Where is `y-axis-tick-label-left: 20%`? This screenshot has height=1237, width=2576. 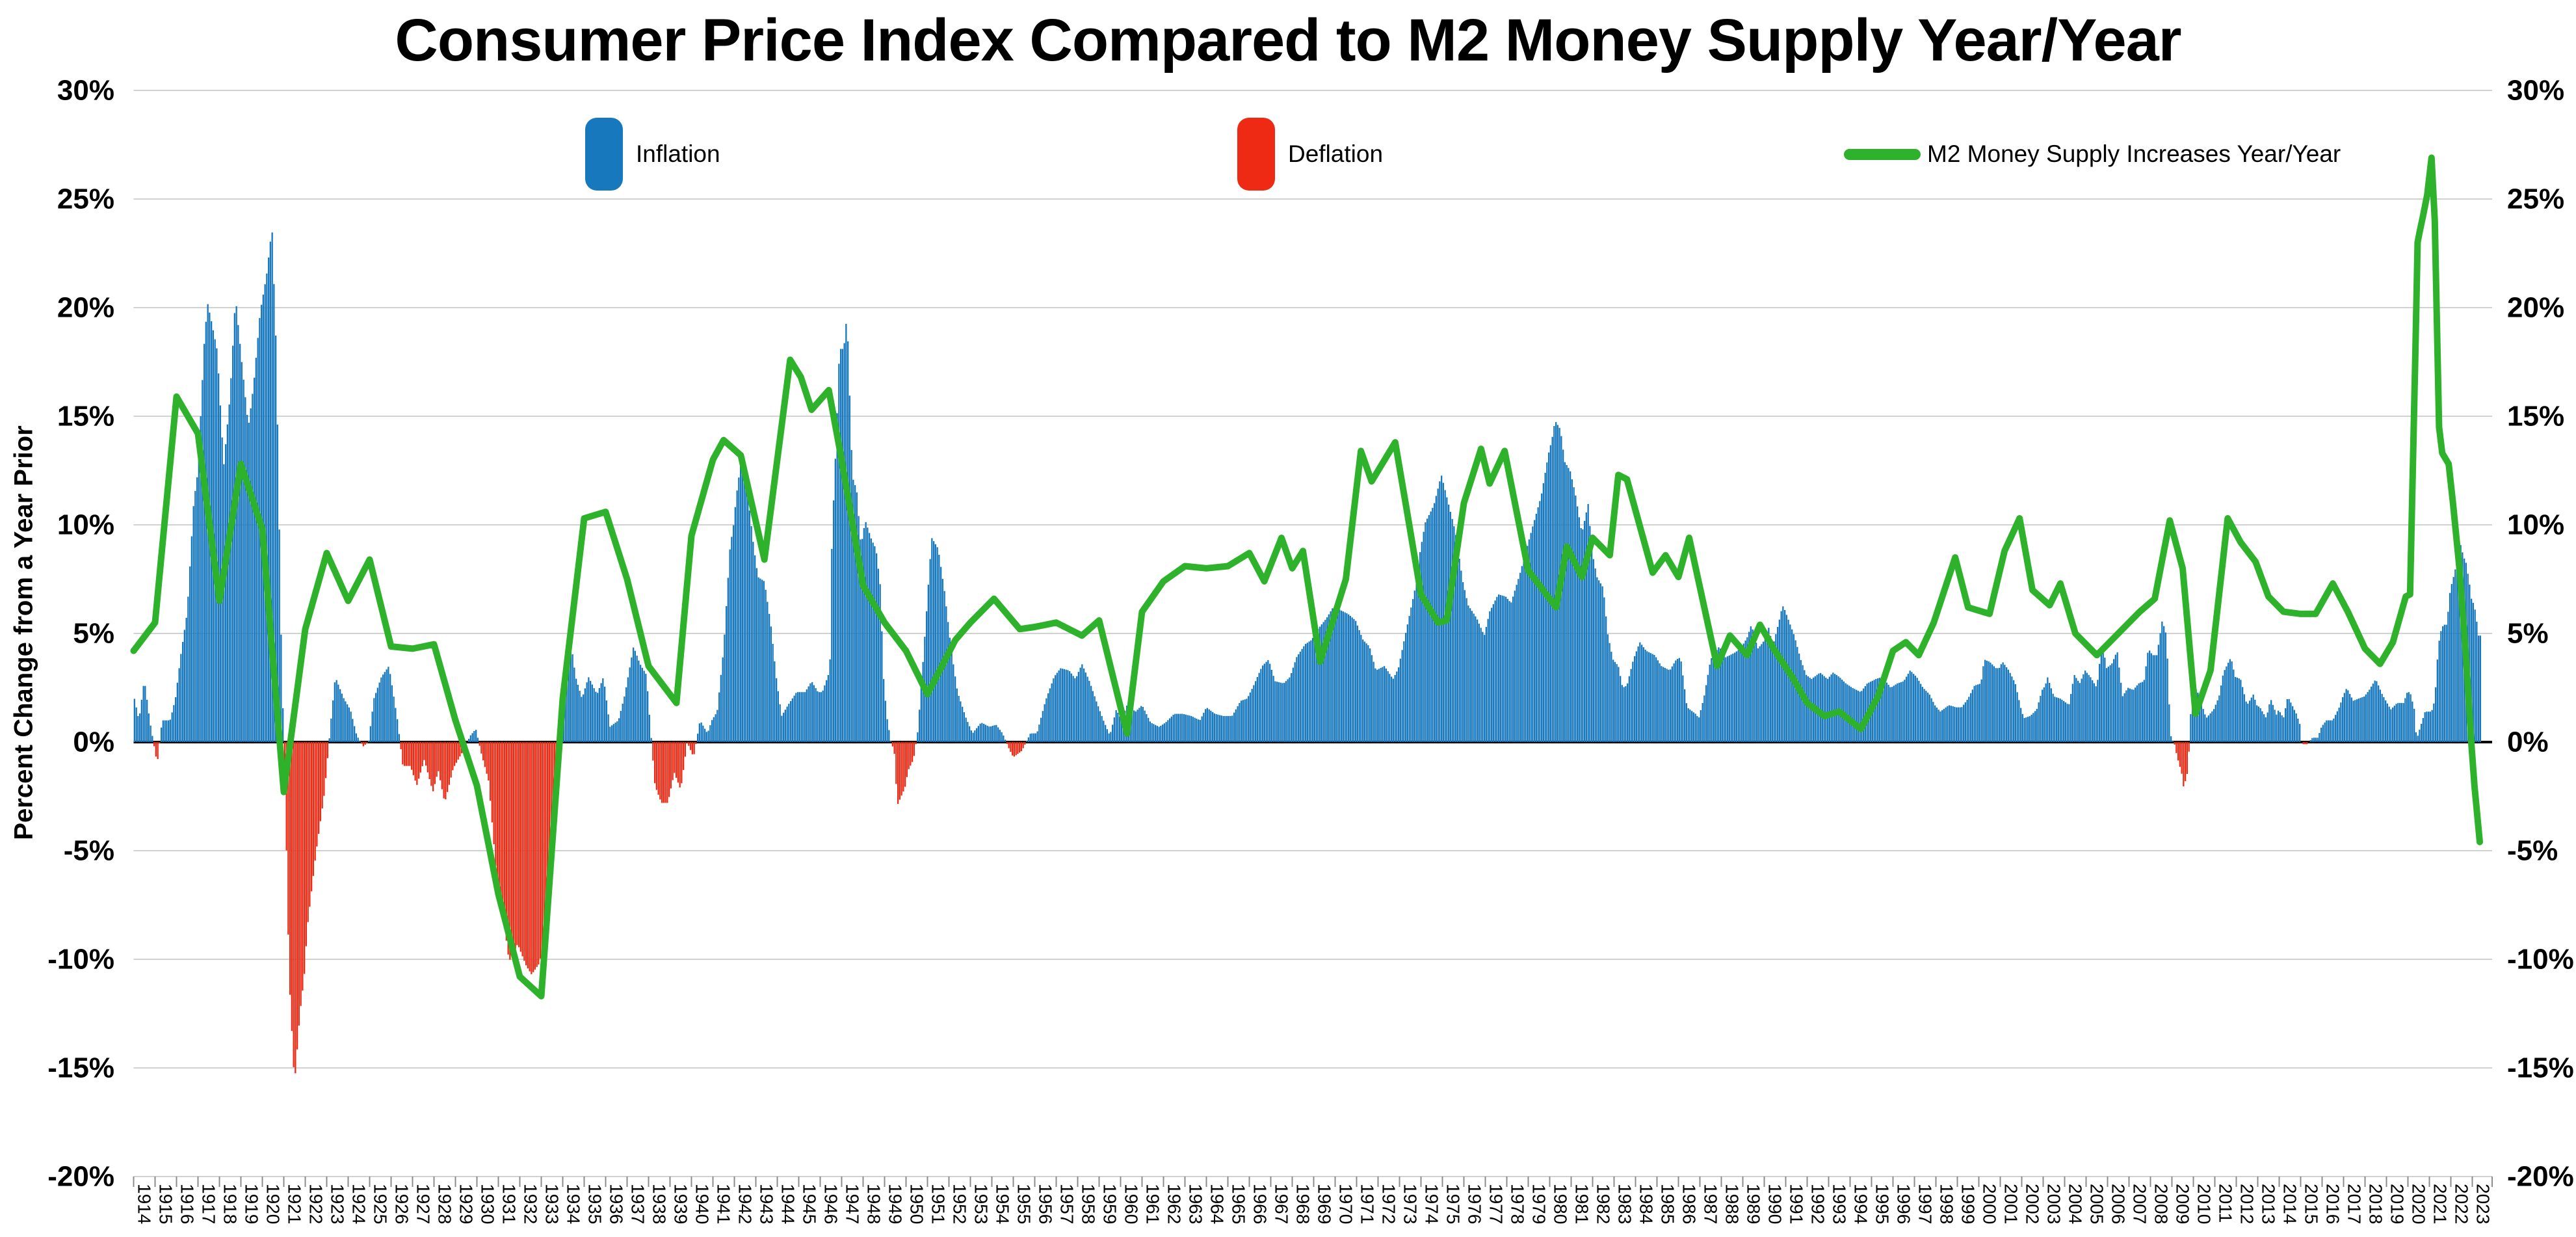 y-axis-tick-label-left: 20% is located at coordinates (85, 308).